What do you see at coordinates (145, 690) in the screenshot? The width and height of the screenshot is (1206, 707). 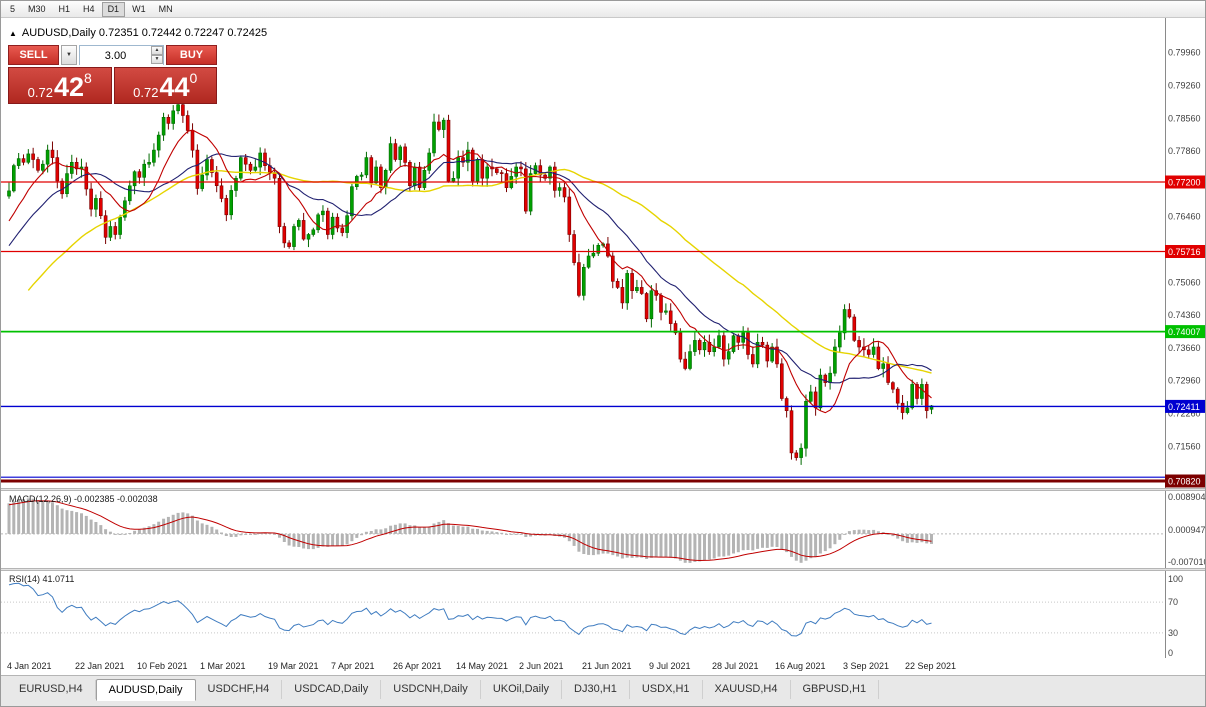 I see `chart-tab-audusd-daily: AUDUSD,Daily` at bounding box center [145, 690].